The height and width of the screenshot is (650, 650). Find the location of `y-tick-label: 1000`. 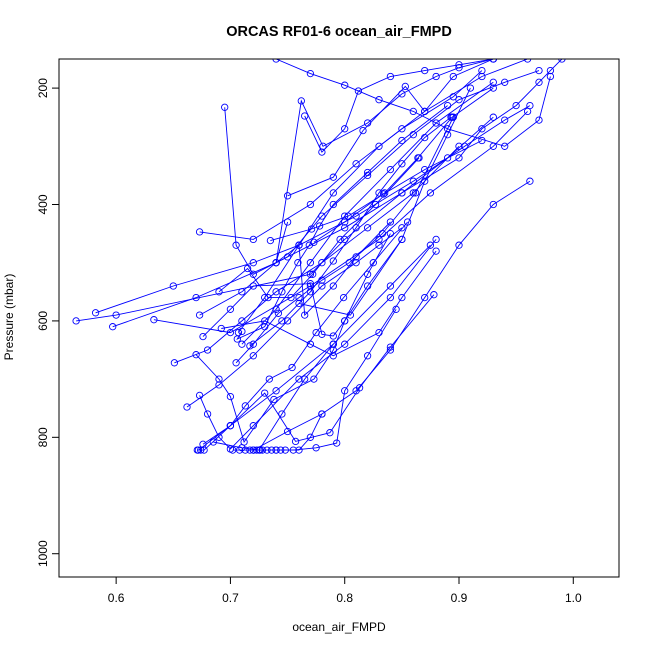

y-tick-label: 1000 is located at coordinates (43, 553).